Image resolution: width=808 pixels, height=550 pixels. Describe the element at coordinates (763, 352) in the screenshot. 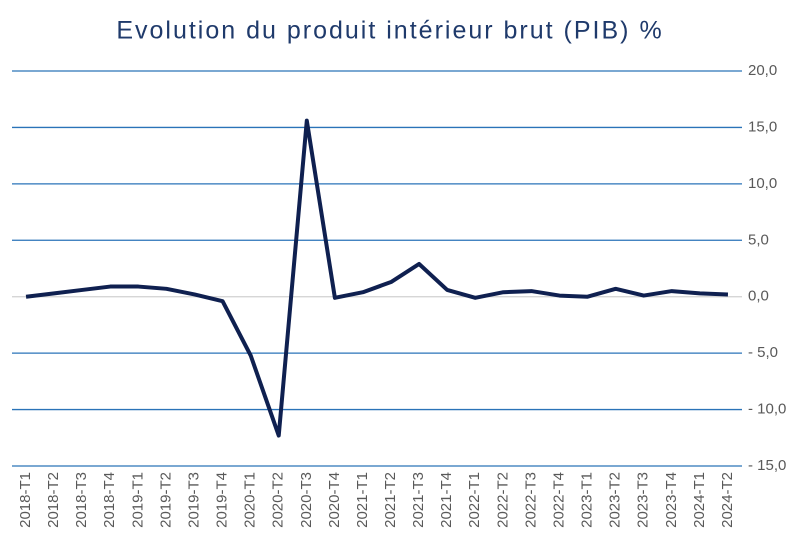

I see `y-tick-label: - 5,0` at that location.